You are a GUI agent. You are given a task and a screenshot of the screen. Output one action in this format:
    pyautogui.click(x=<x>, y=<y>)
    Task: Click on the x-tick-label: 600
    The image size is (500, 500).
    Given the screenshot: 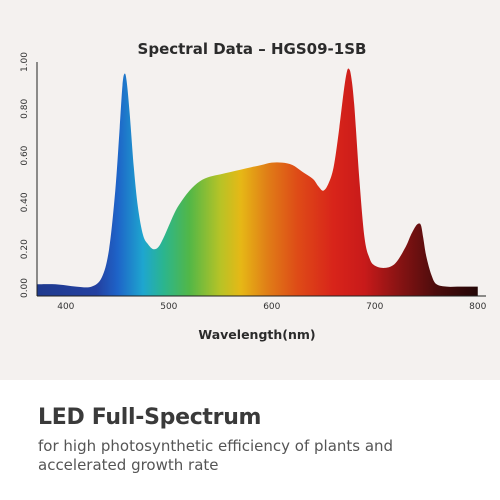 What is the action you would take?
    pyautogui.click(x=271, y=307)
    